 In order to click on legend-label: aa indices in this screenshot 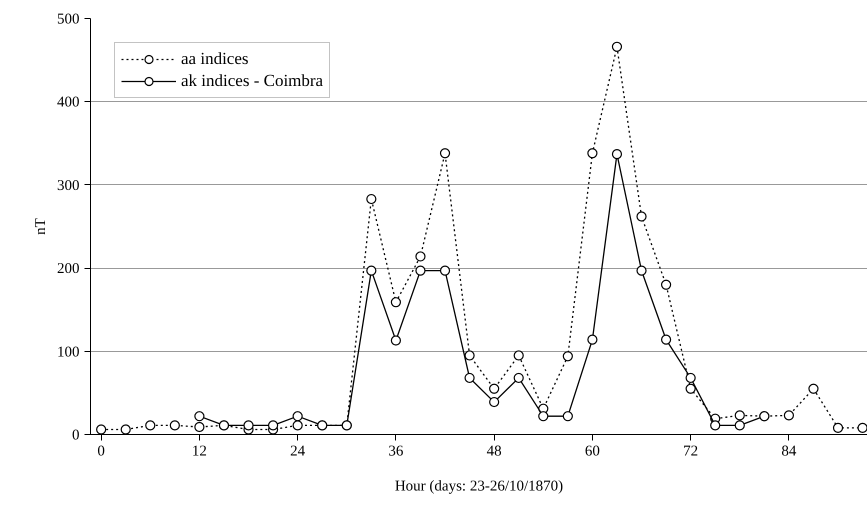, I will do `click(214, 59)`.